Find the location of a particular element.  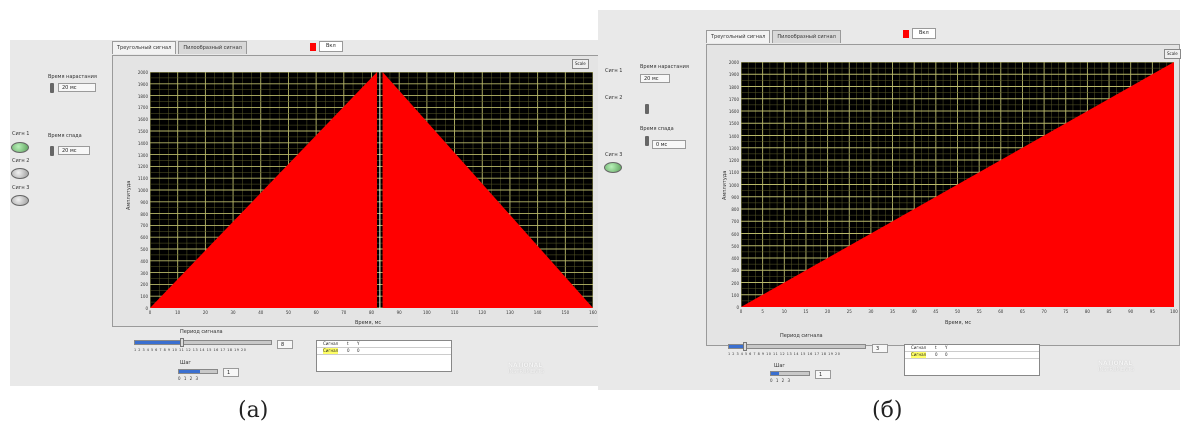

panel-b-x-tick-label: 35 is located at coordinates (893, 311).